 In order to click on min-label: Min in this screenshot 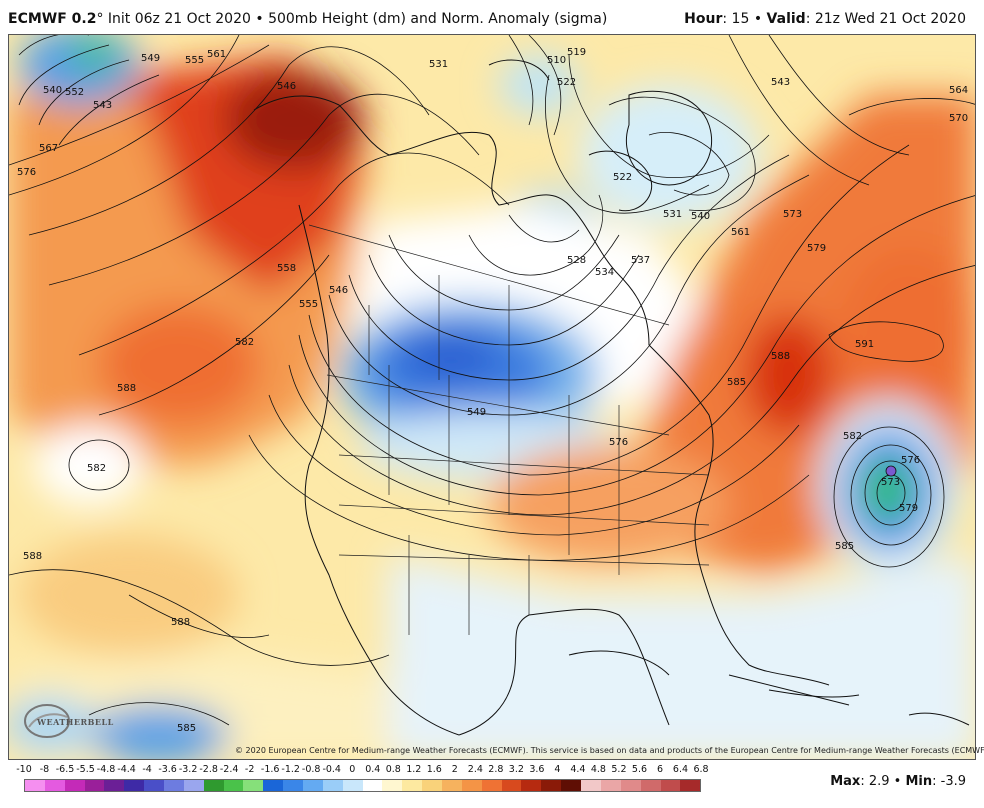, I will do `click(919, 781)`.